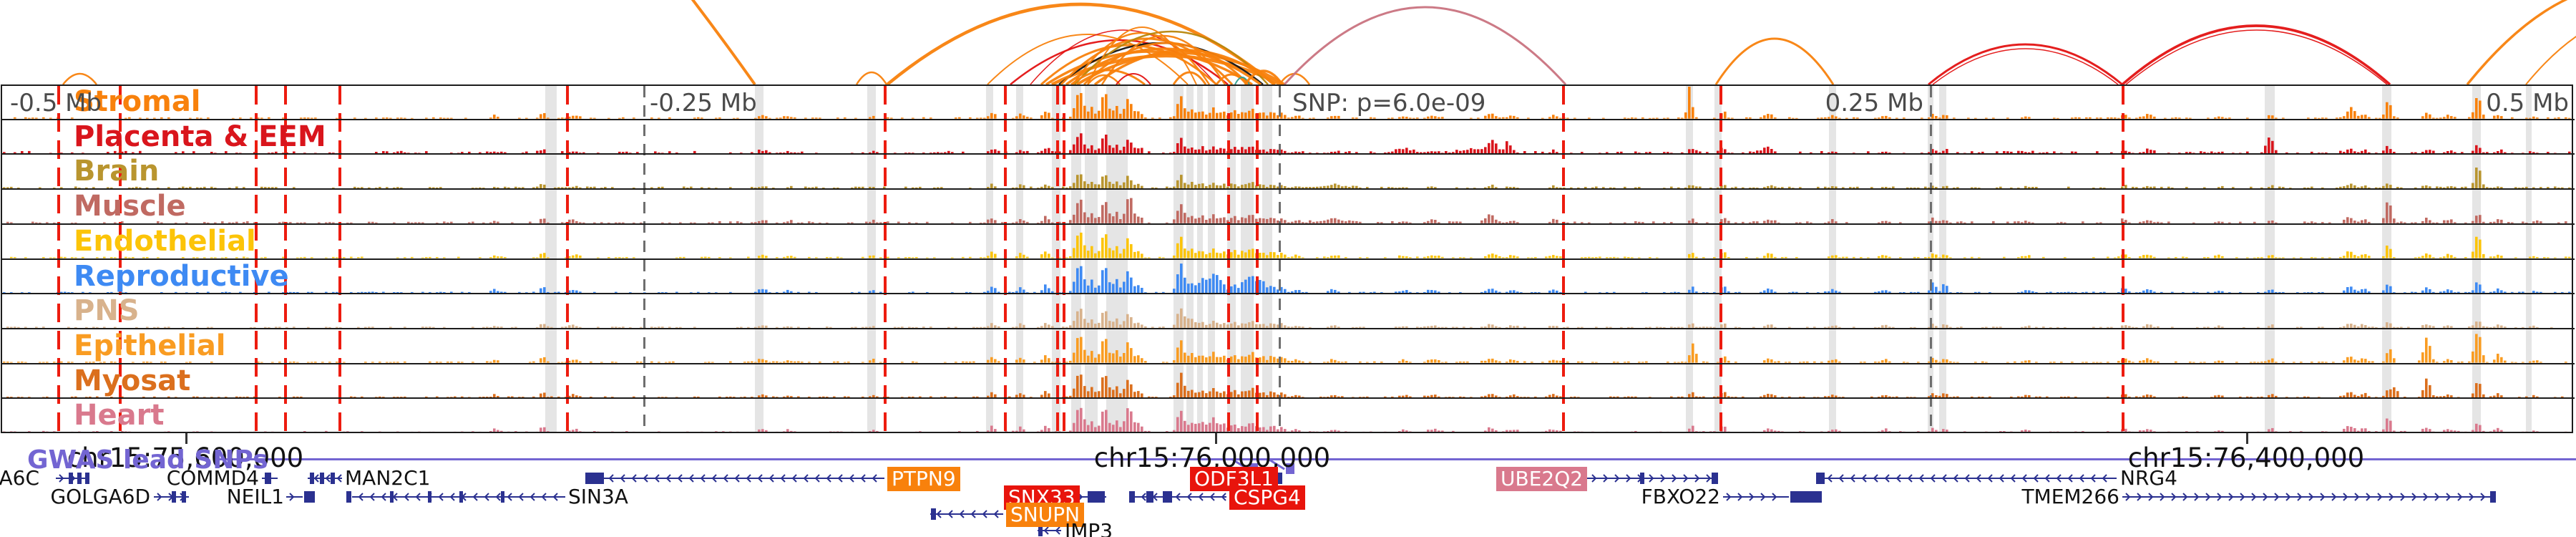 The width and height of the screenshot is (2576, 537). Describe the element at coordinates (1290, 468) in the screenshot. I see `gwas-snp-marker` at that location.